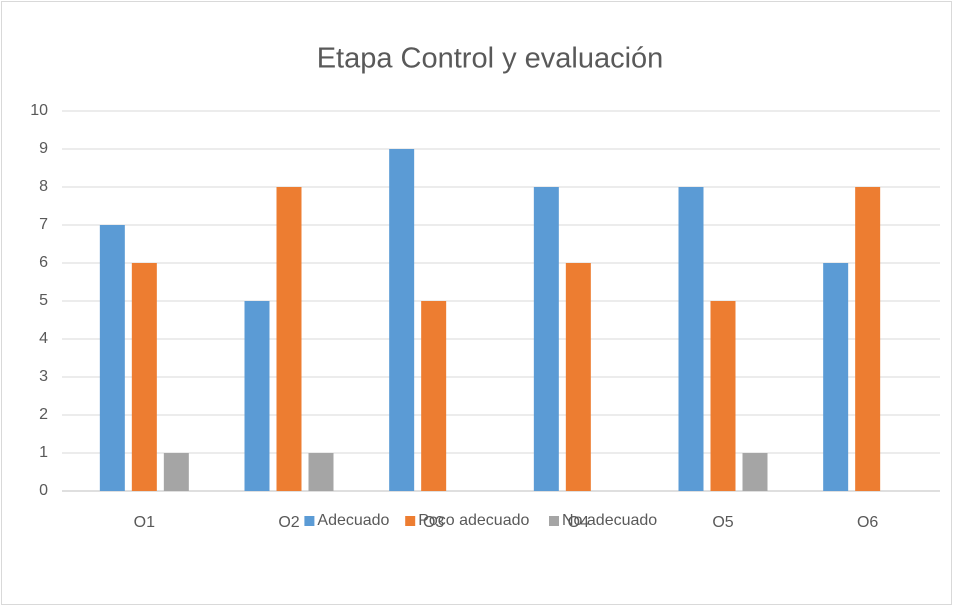 This screenshot has height=607, width=954. Describe the element at coordinates (43, 338) in the screenshot. I see `y-tick-label: 4` at that location.